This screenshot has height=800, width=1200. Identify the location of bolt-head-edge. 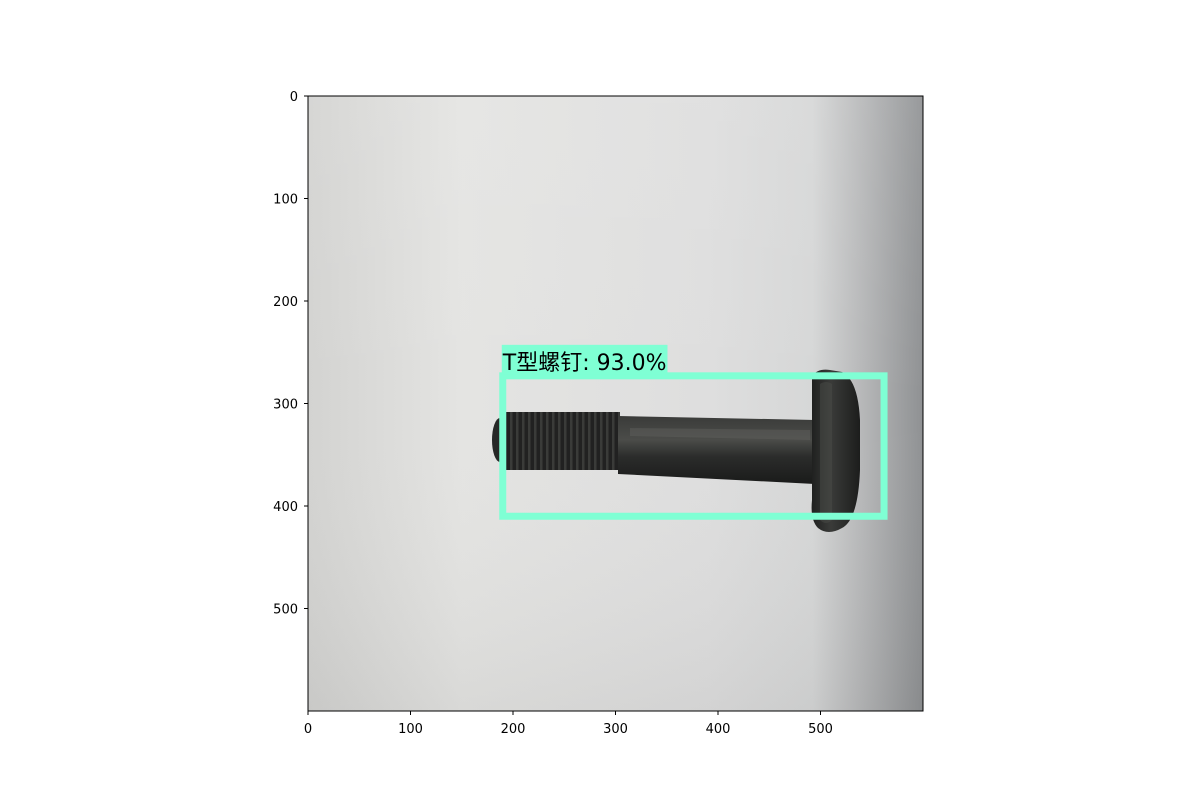
(826, 452).